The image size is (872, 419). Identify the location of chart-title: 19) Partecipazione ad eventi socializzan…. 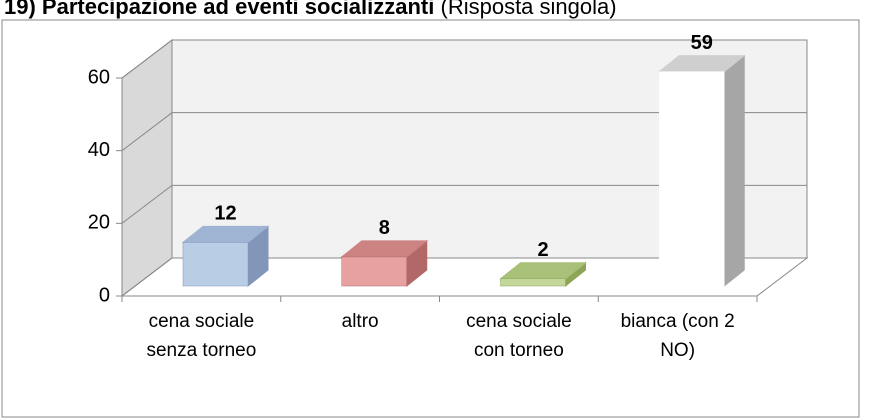
(310, 9).